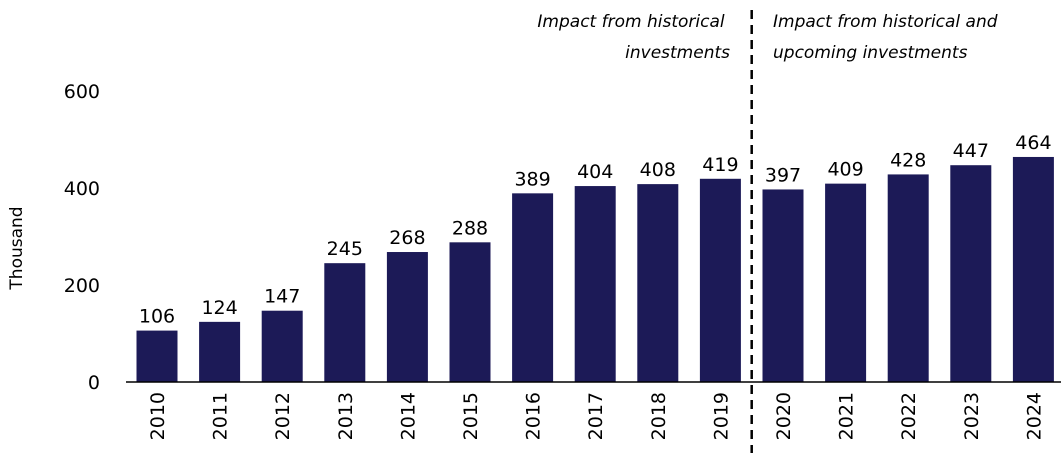 The image size is (1061, 453). What do you see at coordinates (346, 416) in the screenshot?
I see `x-tick-label: 2013` at bounding box center [346, 416].